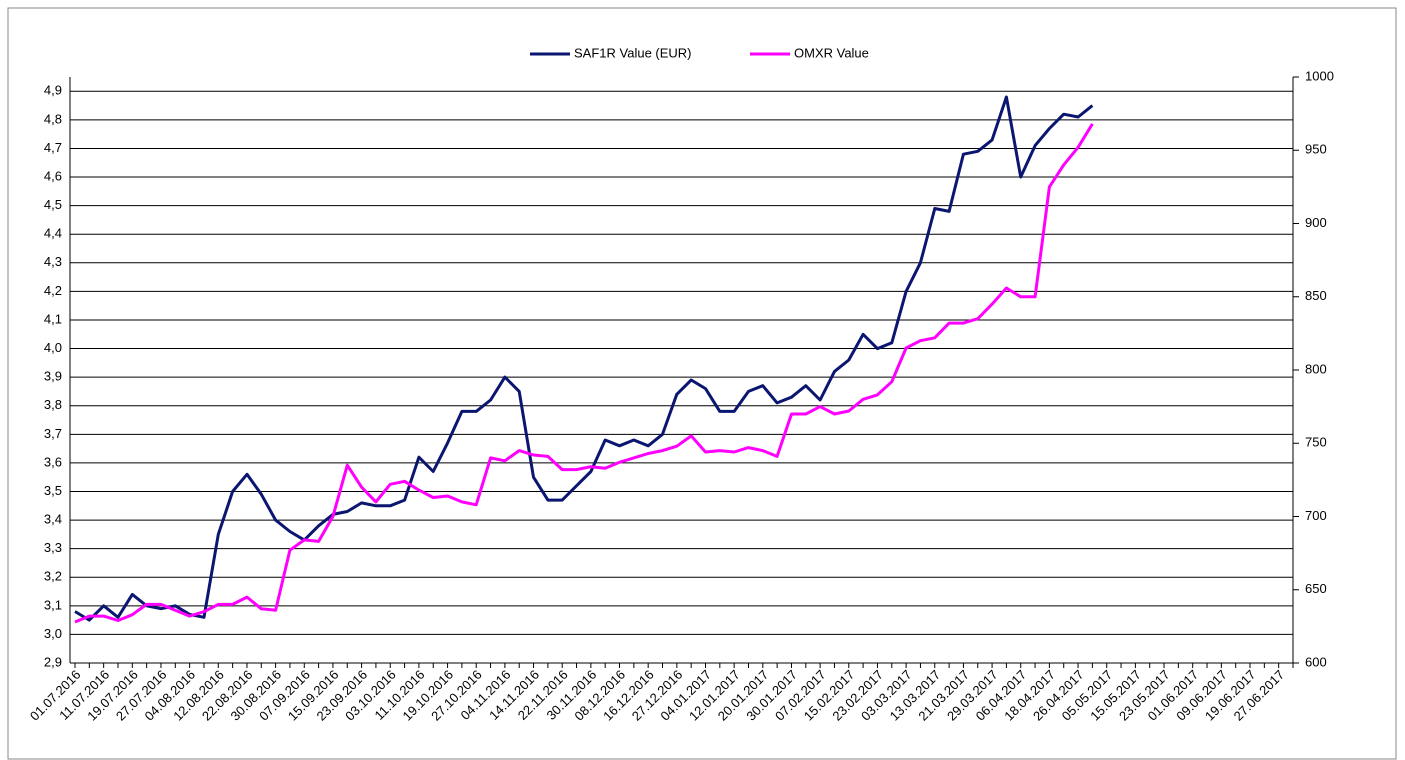 The image size is (1405, 760). I want to click on y-tick-label: 3,8, so click(53, 404).